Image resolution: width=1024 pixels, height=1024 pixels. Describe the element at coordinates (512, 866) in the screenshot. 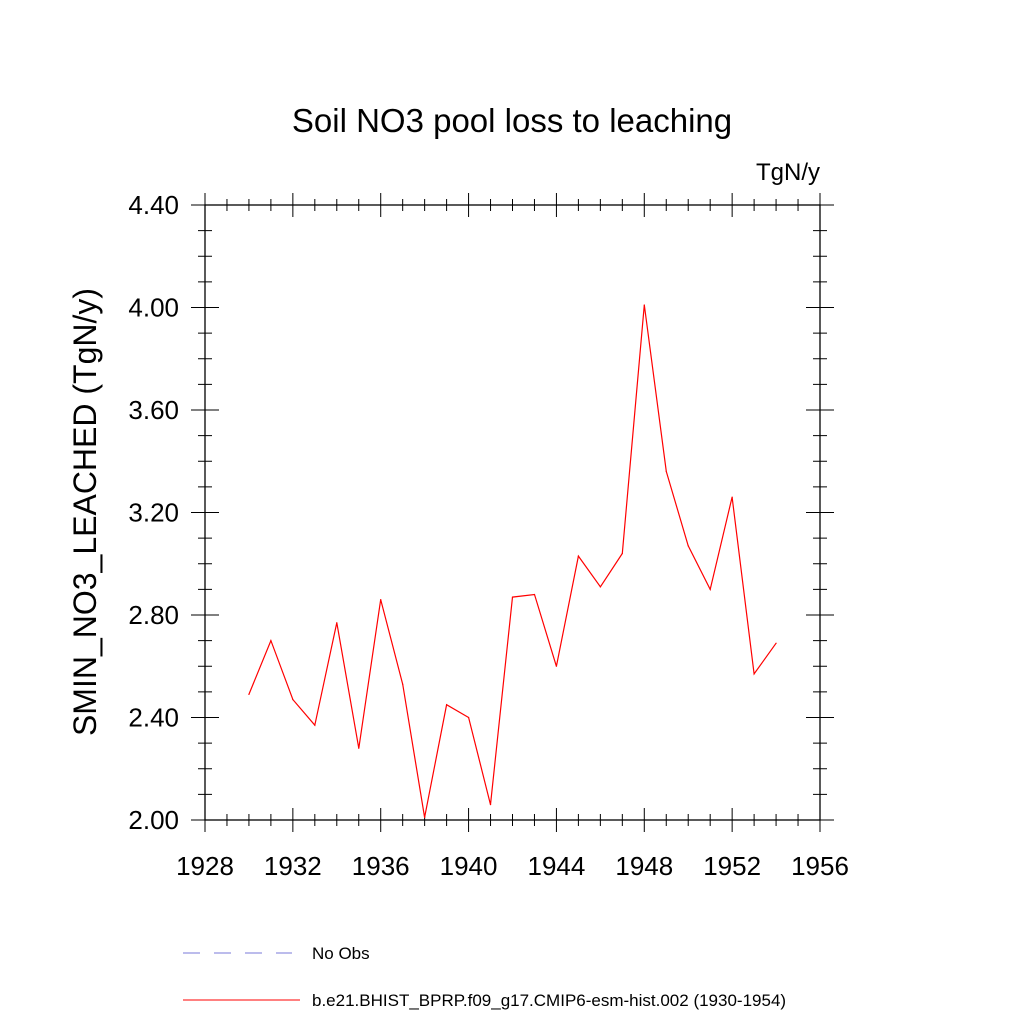

I see `x-tick-labels: 1928 1932 1936 1940 1944 1948 1952 1956` at that location.